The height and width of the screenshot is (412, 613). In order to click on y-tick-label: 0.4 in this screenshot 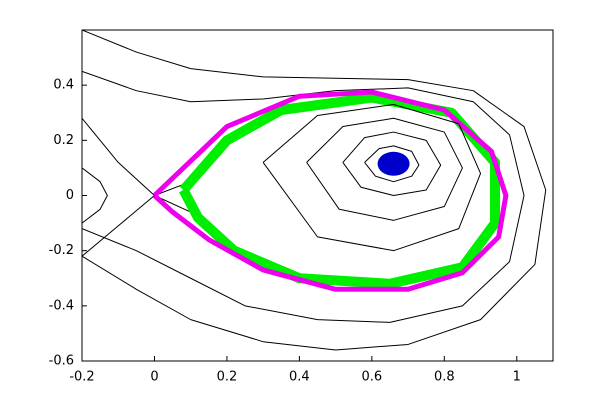, I will do `click(63, 85)`.